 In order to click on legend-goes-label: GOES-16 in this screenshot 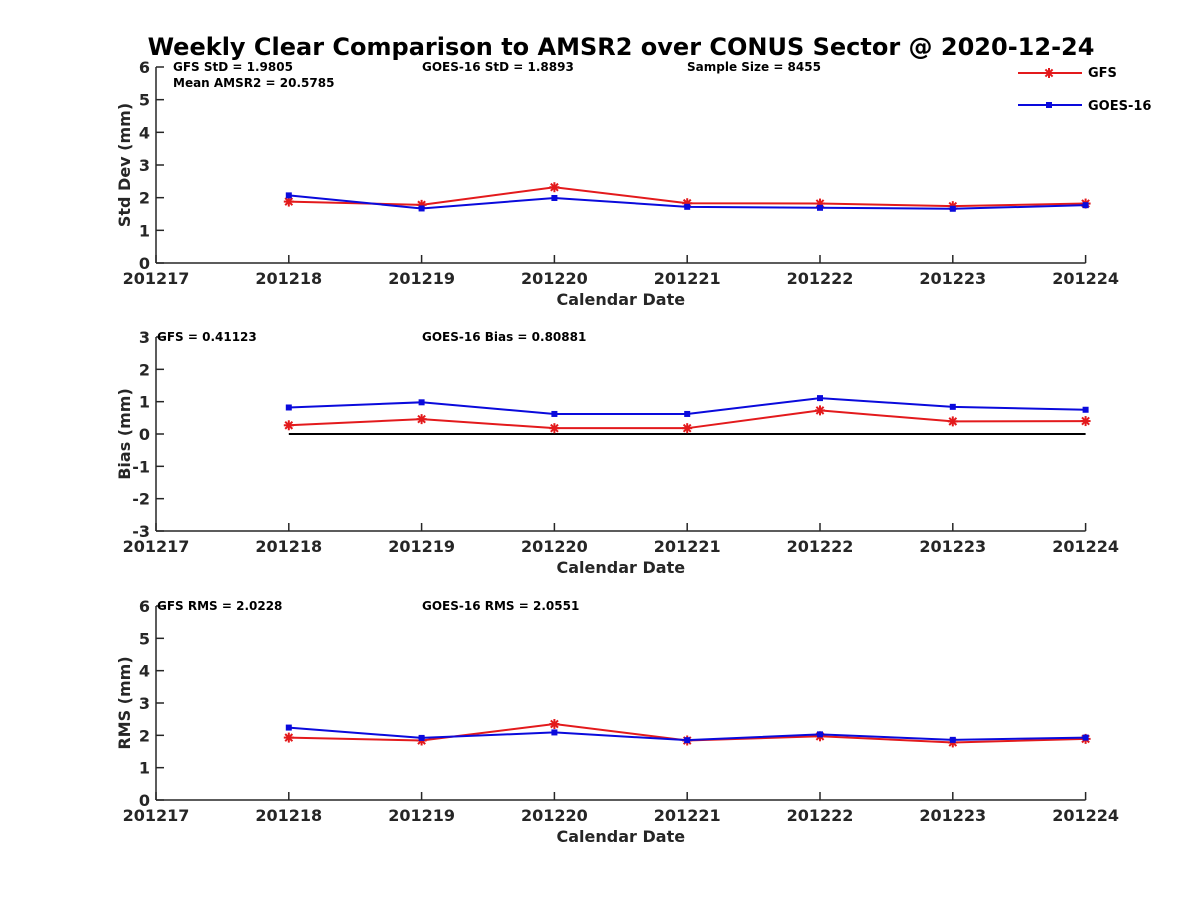, I will do `click(1119, 106)`.